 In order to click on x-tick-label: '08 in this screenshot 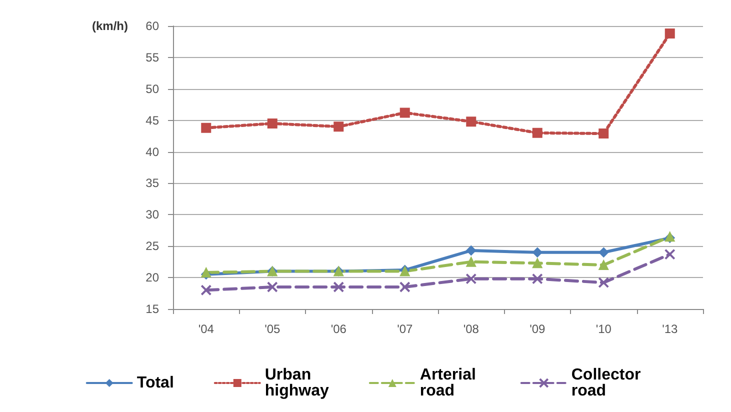, I will do `click(471, 329)`.